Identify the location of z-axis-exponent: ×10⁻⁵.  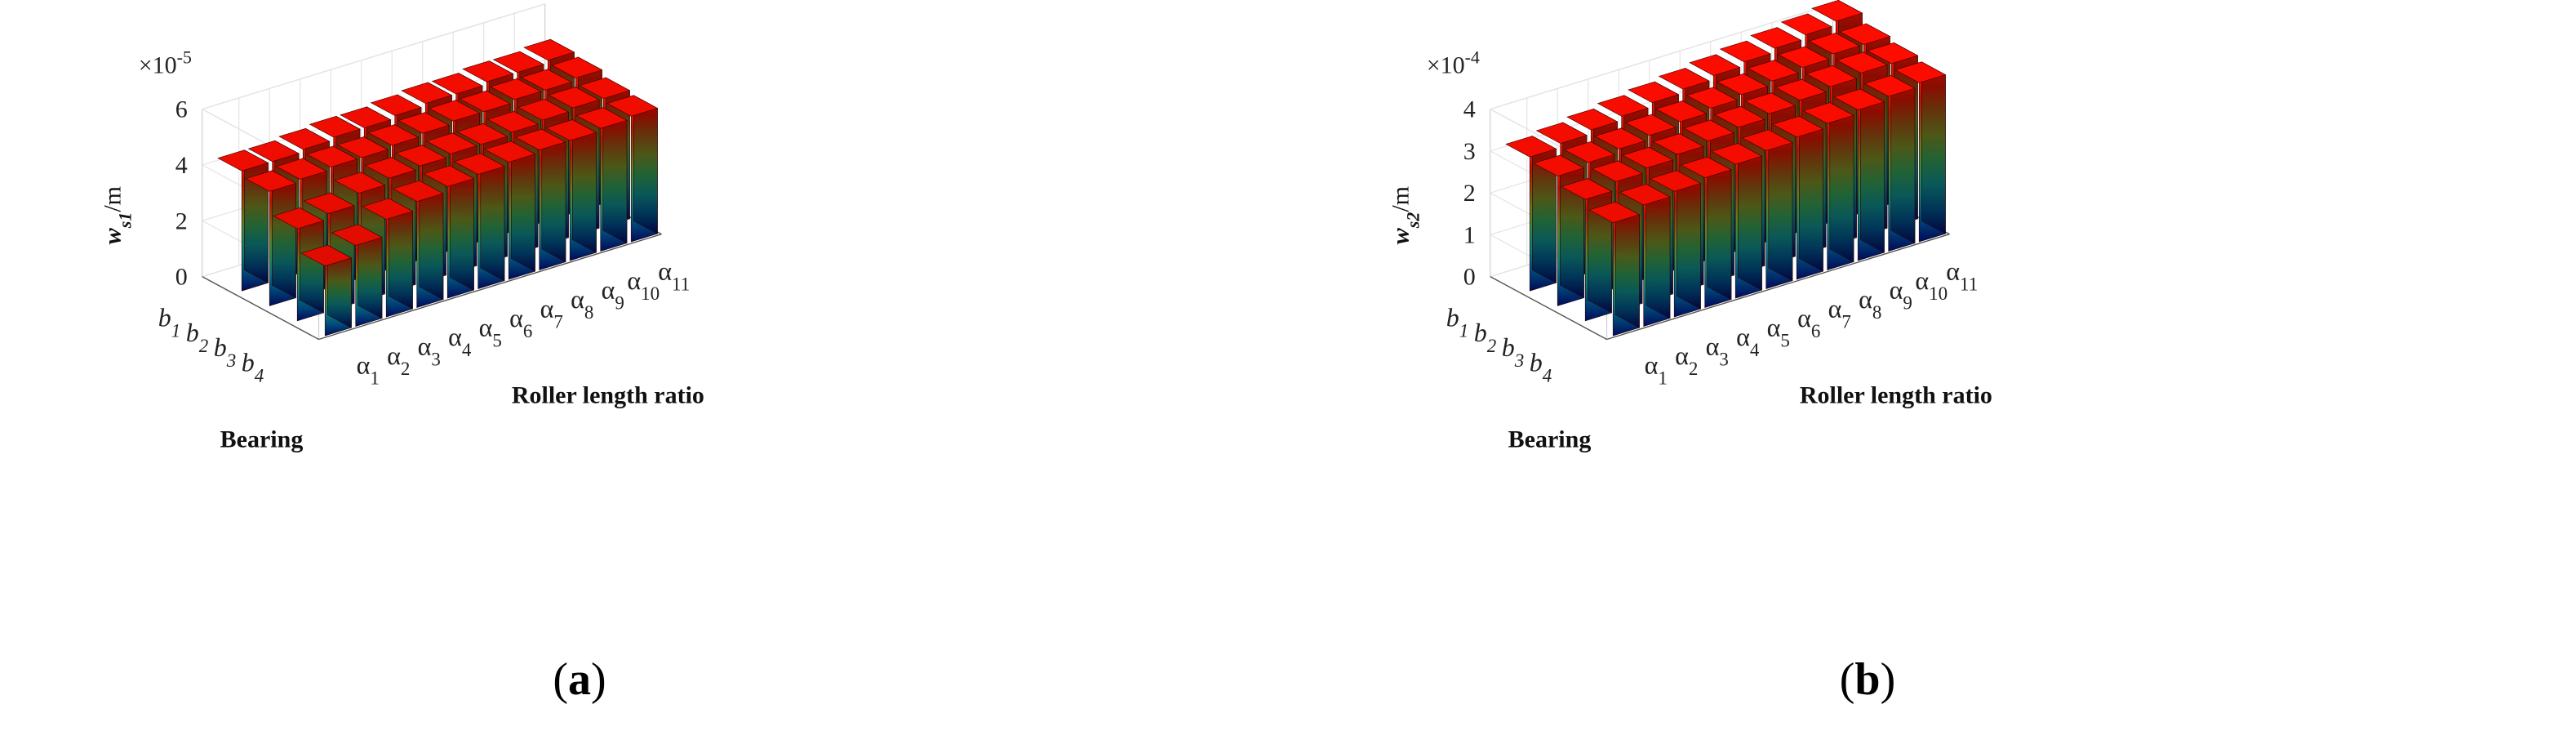
(165, 63).